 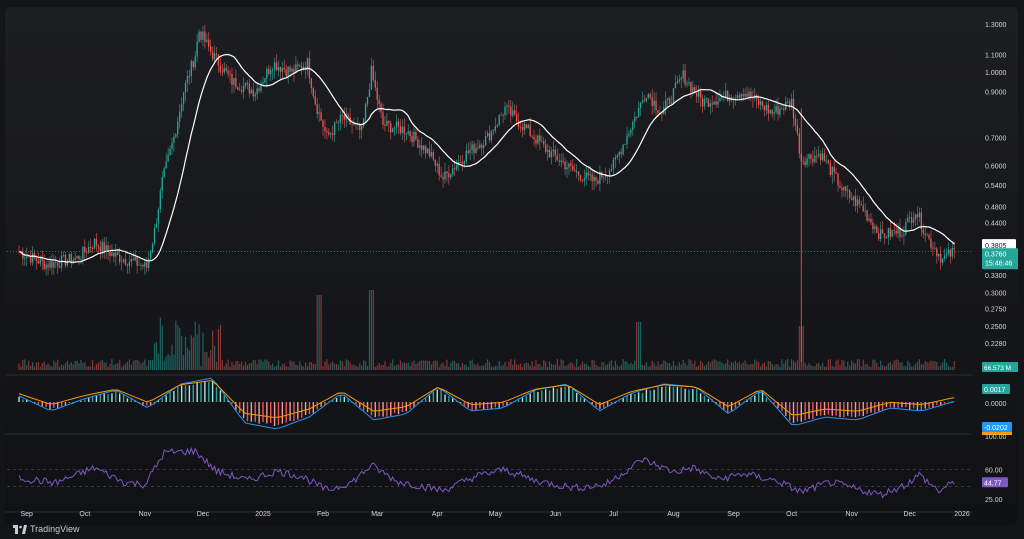 I want to click on rsi-tick-label: 60.00, so click(x=994, y=471).